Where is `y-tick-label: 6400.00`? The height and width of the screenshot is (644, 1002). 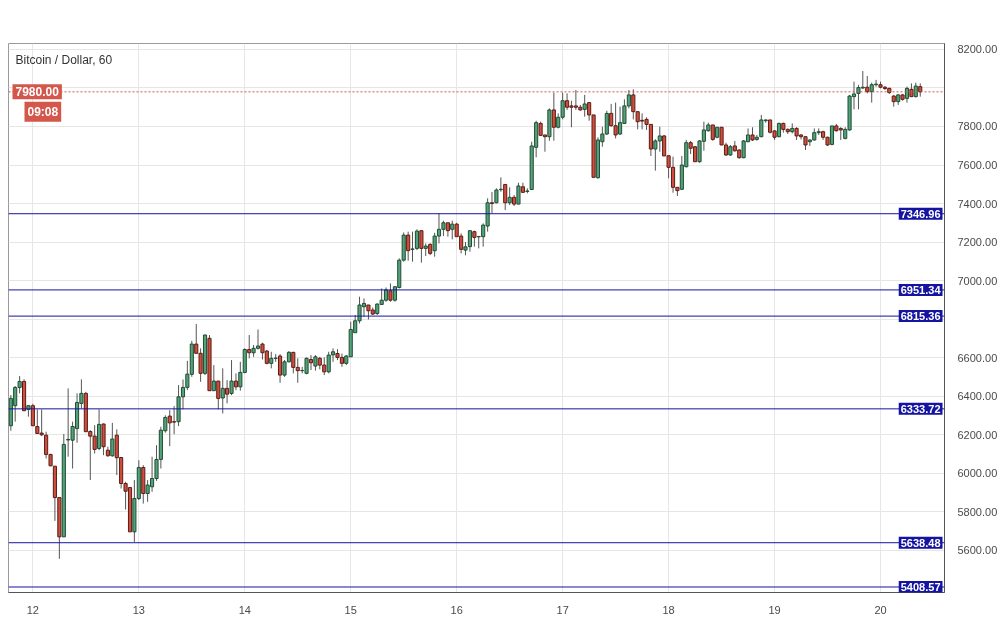 y-tick-label: 6400.00 is located at coordinates (977, 396).